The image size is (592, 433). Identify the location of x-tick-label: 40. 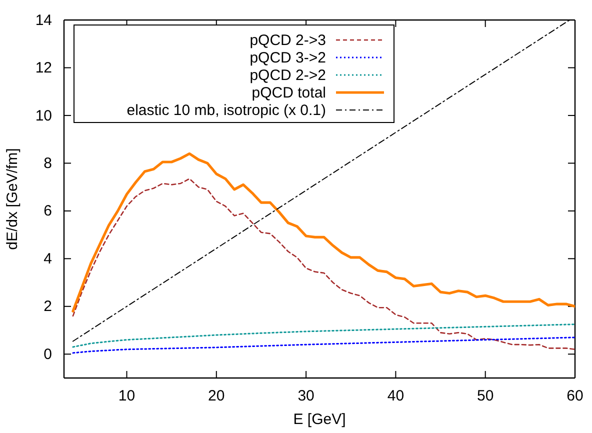
(395, 396).